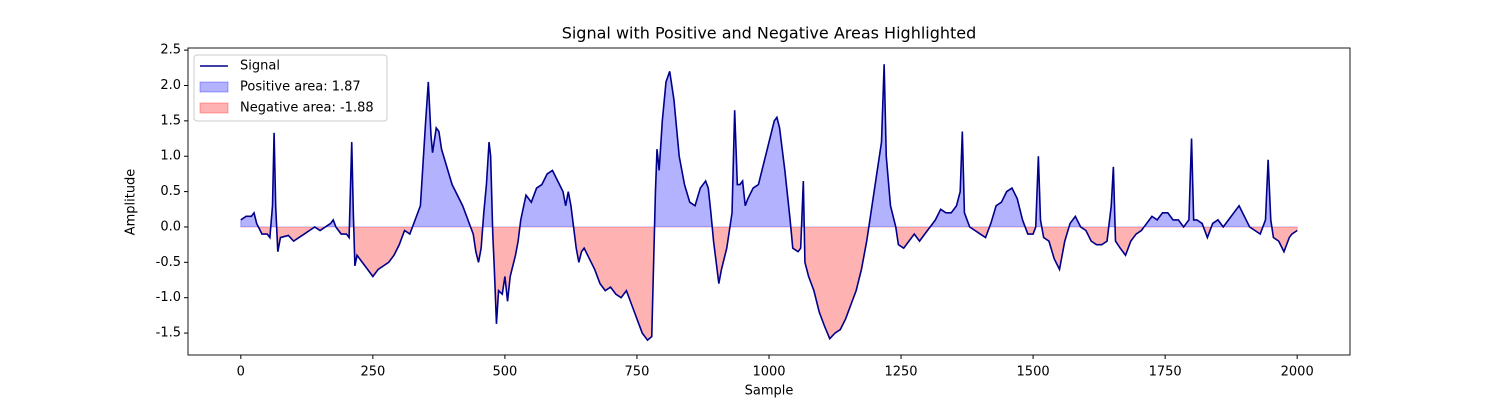 This screenshot has width=1500, height=400. I want to click on x-tick-label: 750, so click(637, 372).